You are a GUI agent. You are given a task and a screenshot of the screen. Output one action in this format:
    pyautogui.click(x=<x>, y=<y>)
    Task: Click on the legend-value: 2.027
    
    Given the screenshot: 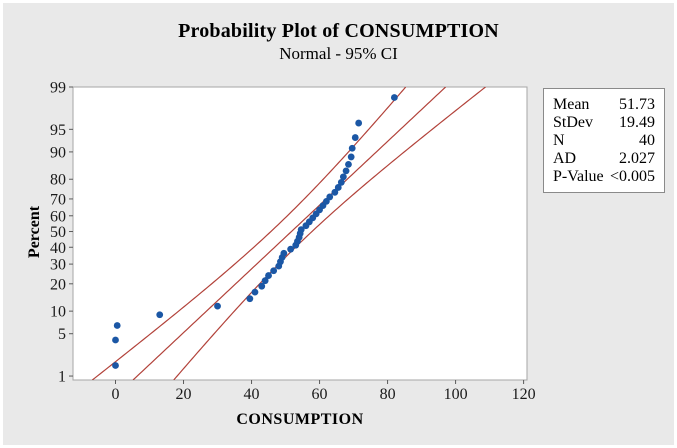 What is the action you would take?
    pyautogui.click(x=637, y=158)
    